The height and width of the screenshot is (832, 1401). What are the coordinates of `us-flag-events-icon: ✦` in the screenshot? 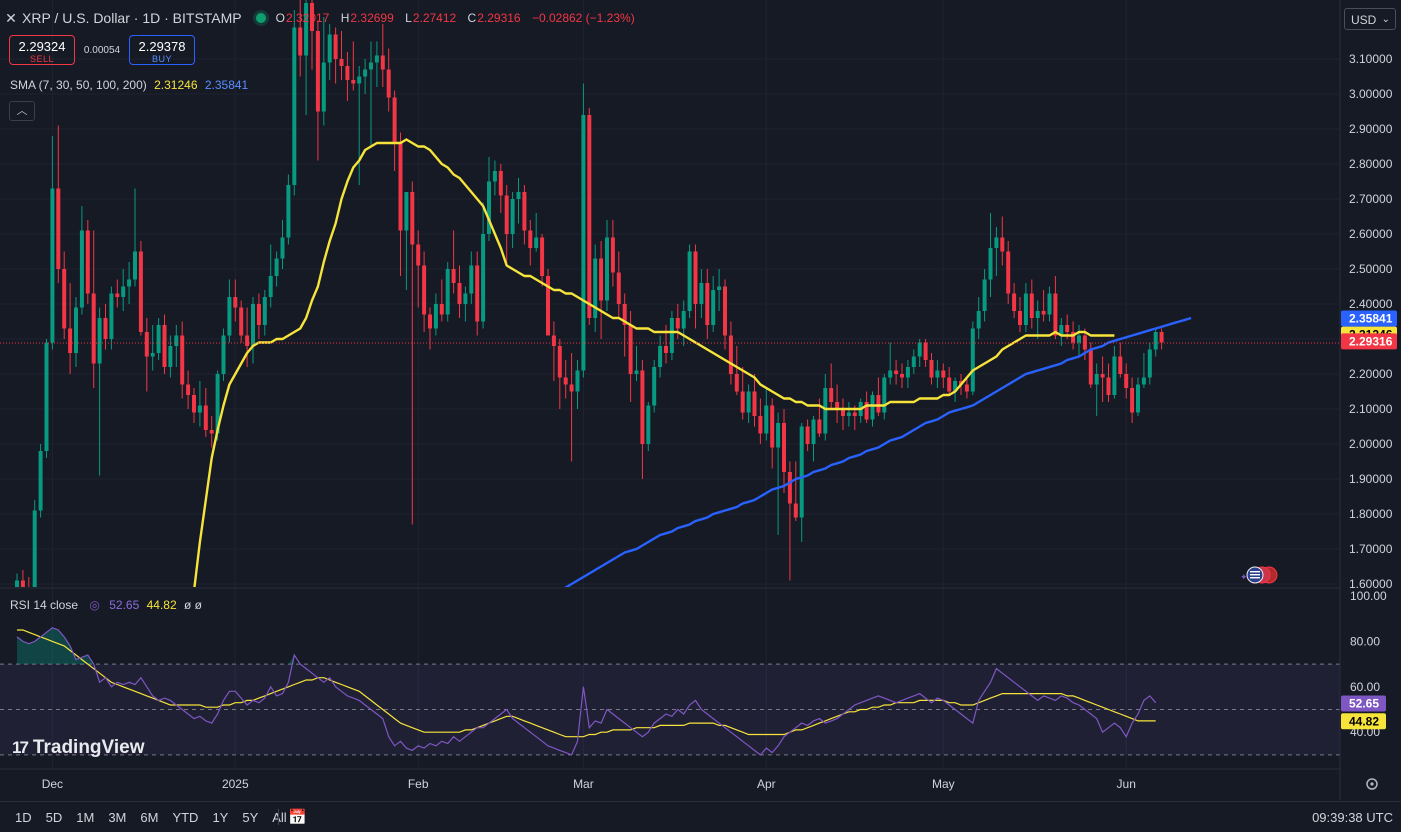 It's located at (1259, 575).